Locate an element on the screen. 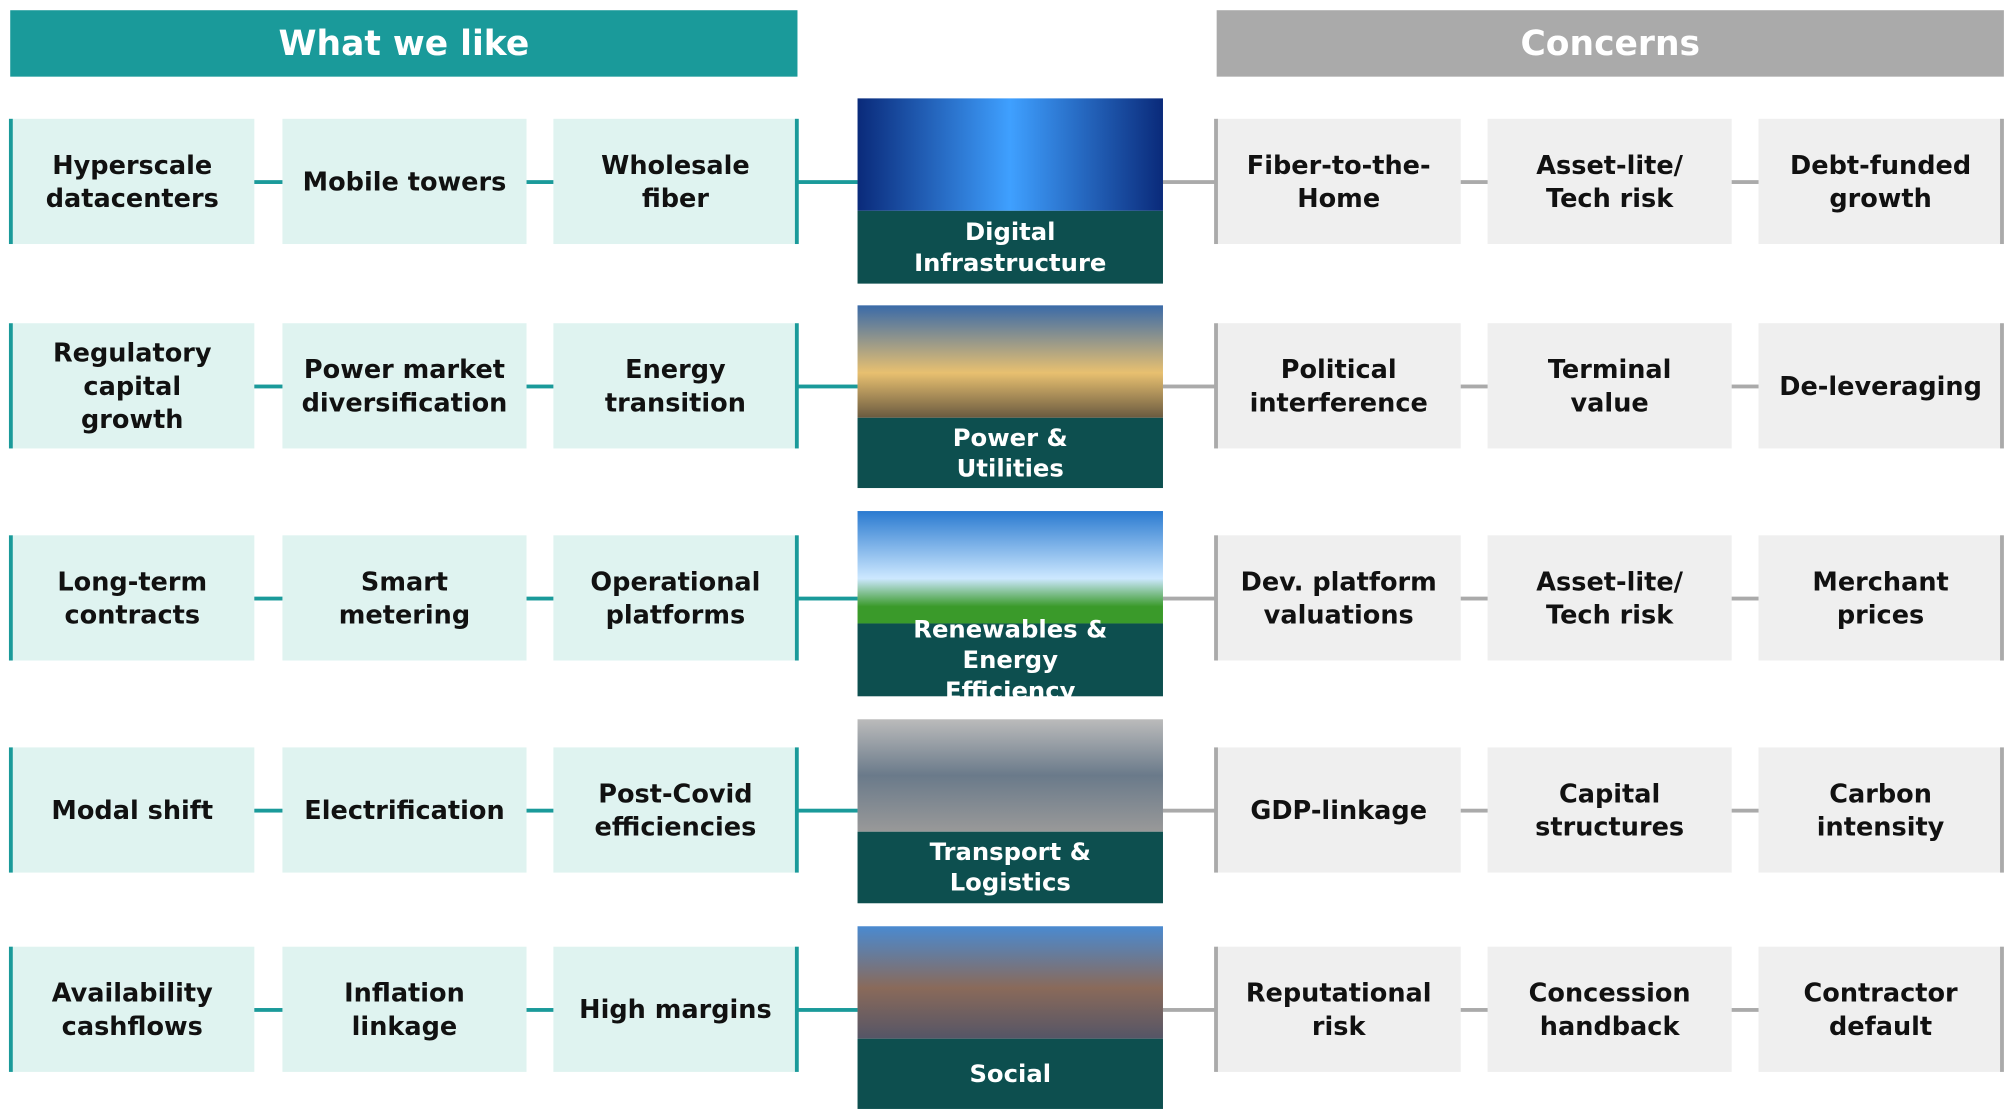 Image resolution: width=2004 pixels, height=1109 pixels. concern-box: De-leveraging is located at coordinates (1880, 386).